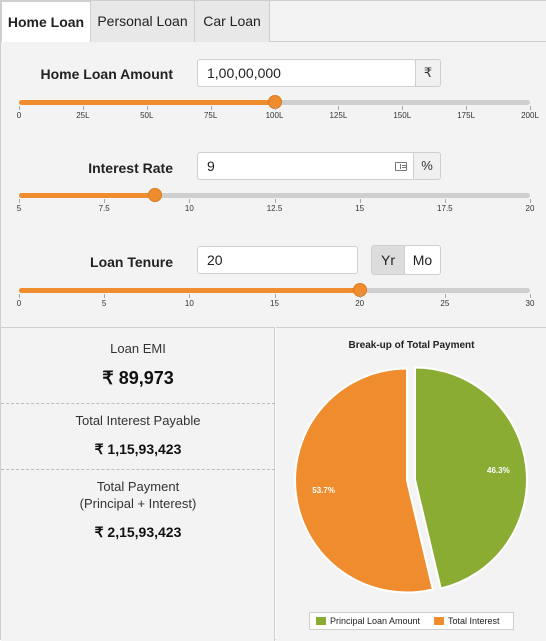  I want to click on slider-tick-label: 75L, so click(210, 115).